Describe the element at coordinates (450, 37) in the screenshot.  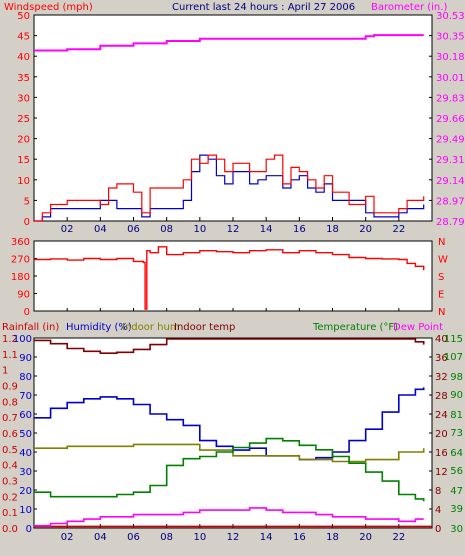
I see `baro-y-tick-label: 30.35` at that location.